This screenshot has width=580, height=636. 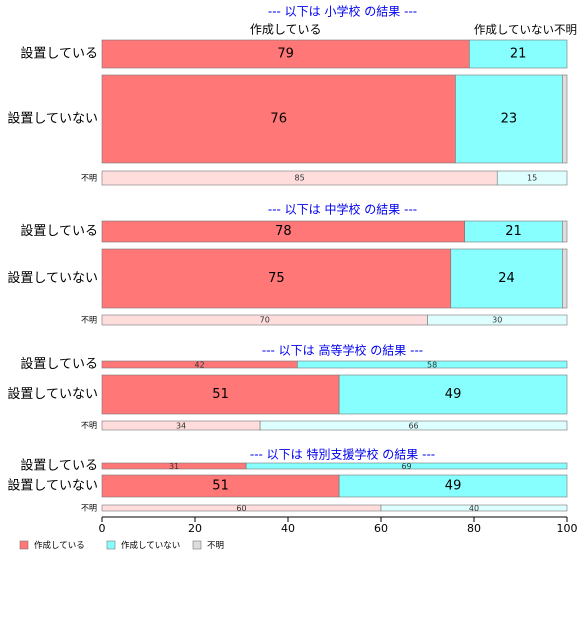 I want to click on x-tick-label: 60, so click(x=381, y=528).